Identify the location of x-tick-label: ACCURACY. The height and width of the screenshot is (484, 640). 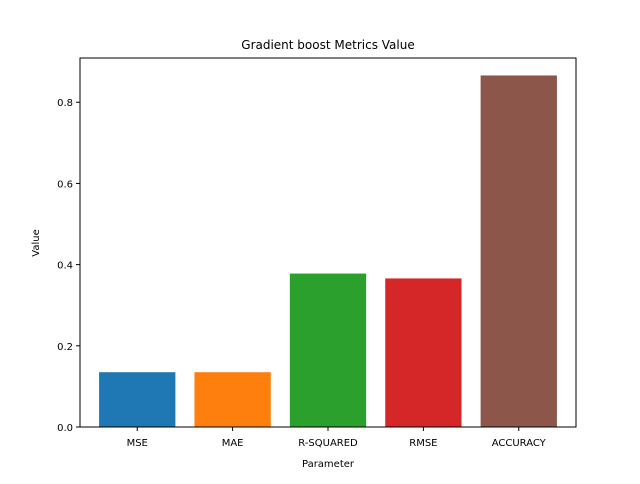
(519, 443).